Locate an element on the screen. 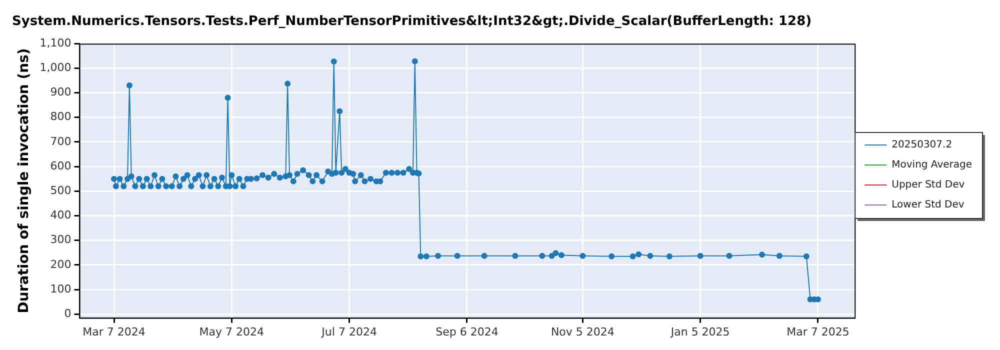 The width and height of the screenshot is (1000, 350). x-tick-label: Nov 5 2024 is located at coordinates (582, 331).